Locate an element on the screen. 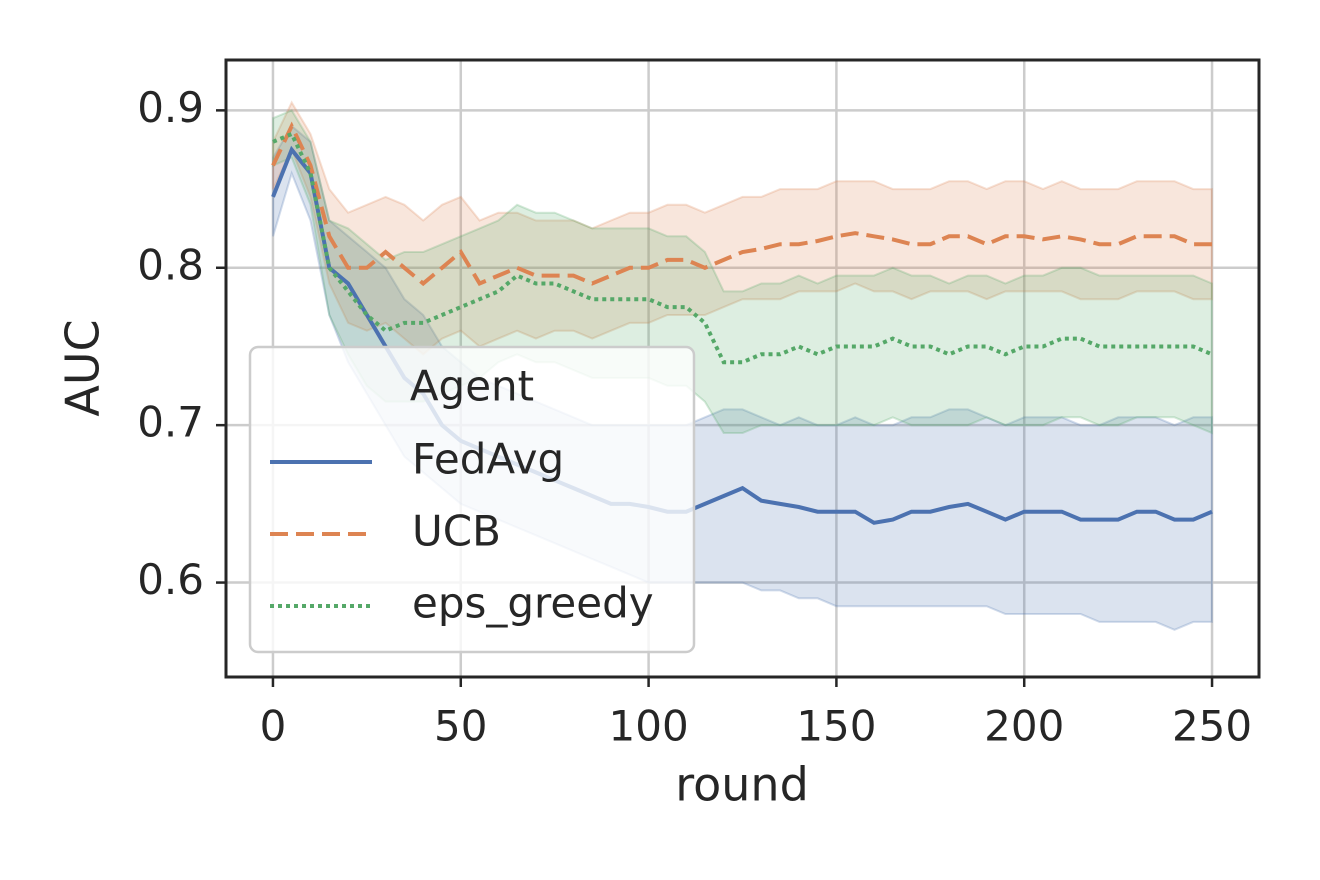  x-tick-label: 100 is located at coordinates (649, 726).